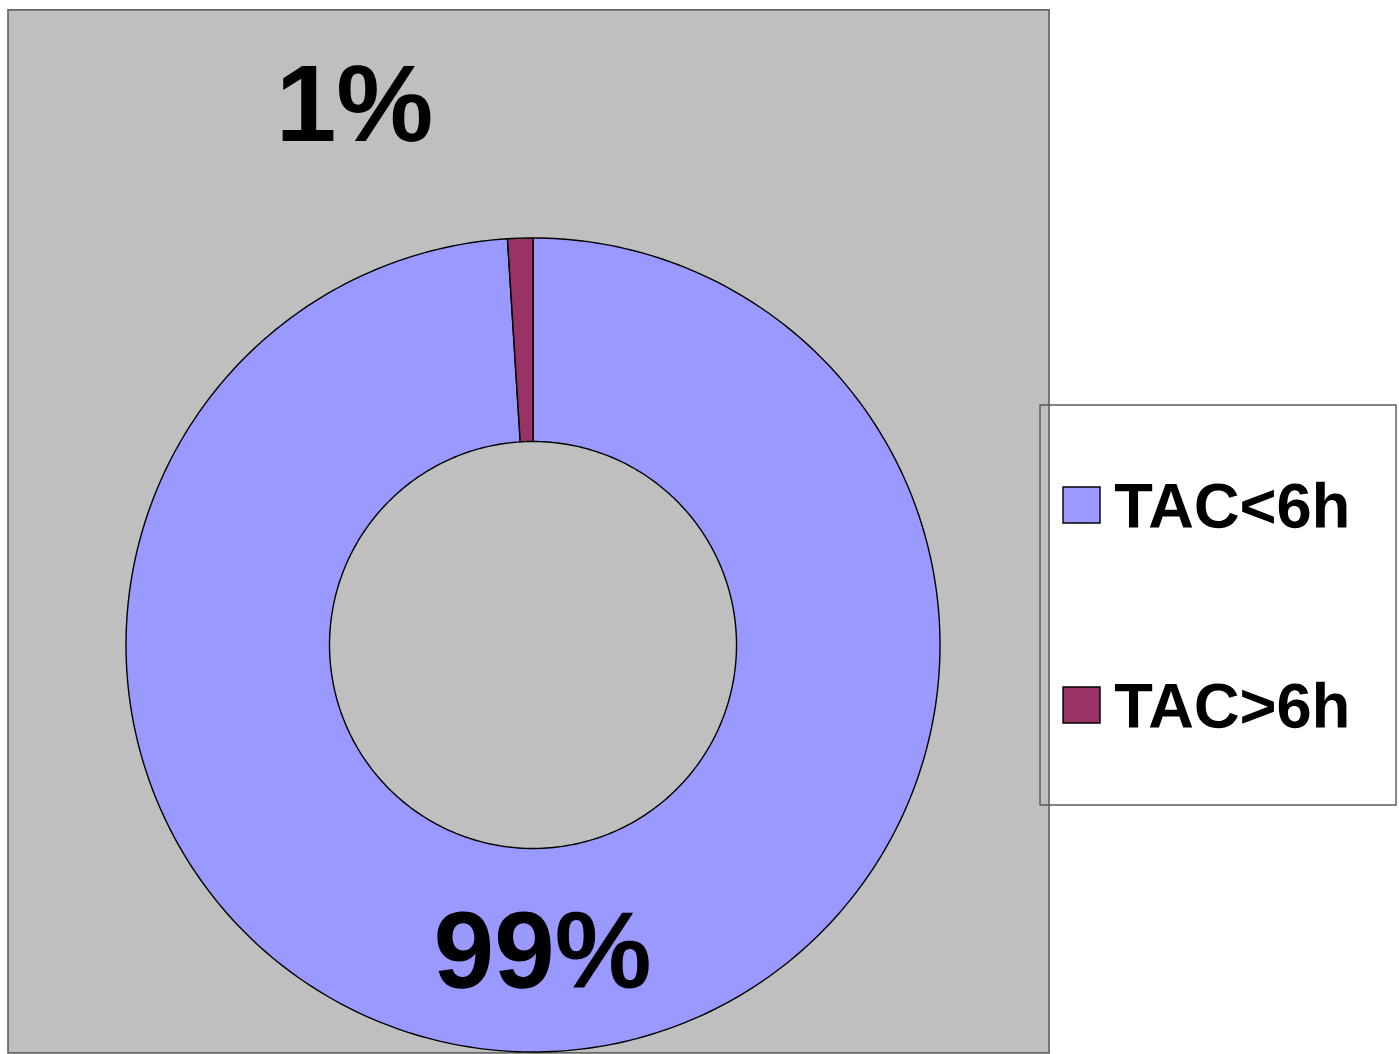 The height and width of the screenshot is (1054, 1399). What do you see at coordinates (543, 950) in the screenshot?
I see `data-label: 99%` at bounding box center [543, 950].